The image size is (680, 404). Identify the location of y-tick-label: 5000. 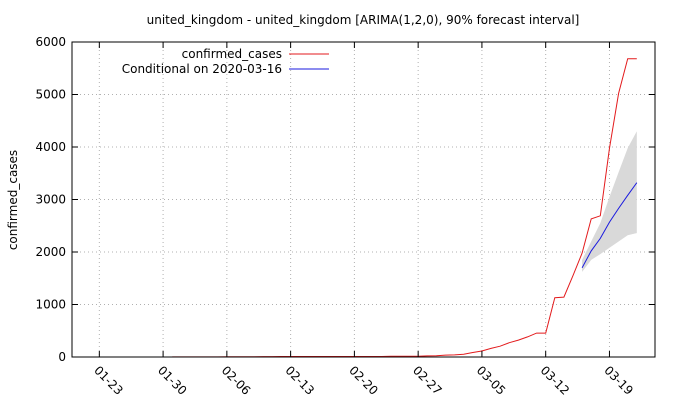
(50, 95).